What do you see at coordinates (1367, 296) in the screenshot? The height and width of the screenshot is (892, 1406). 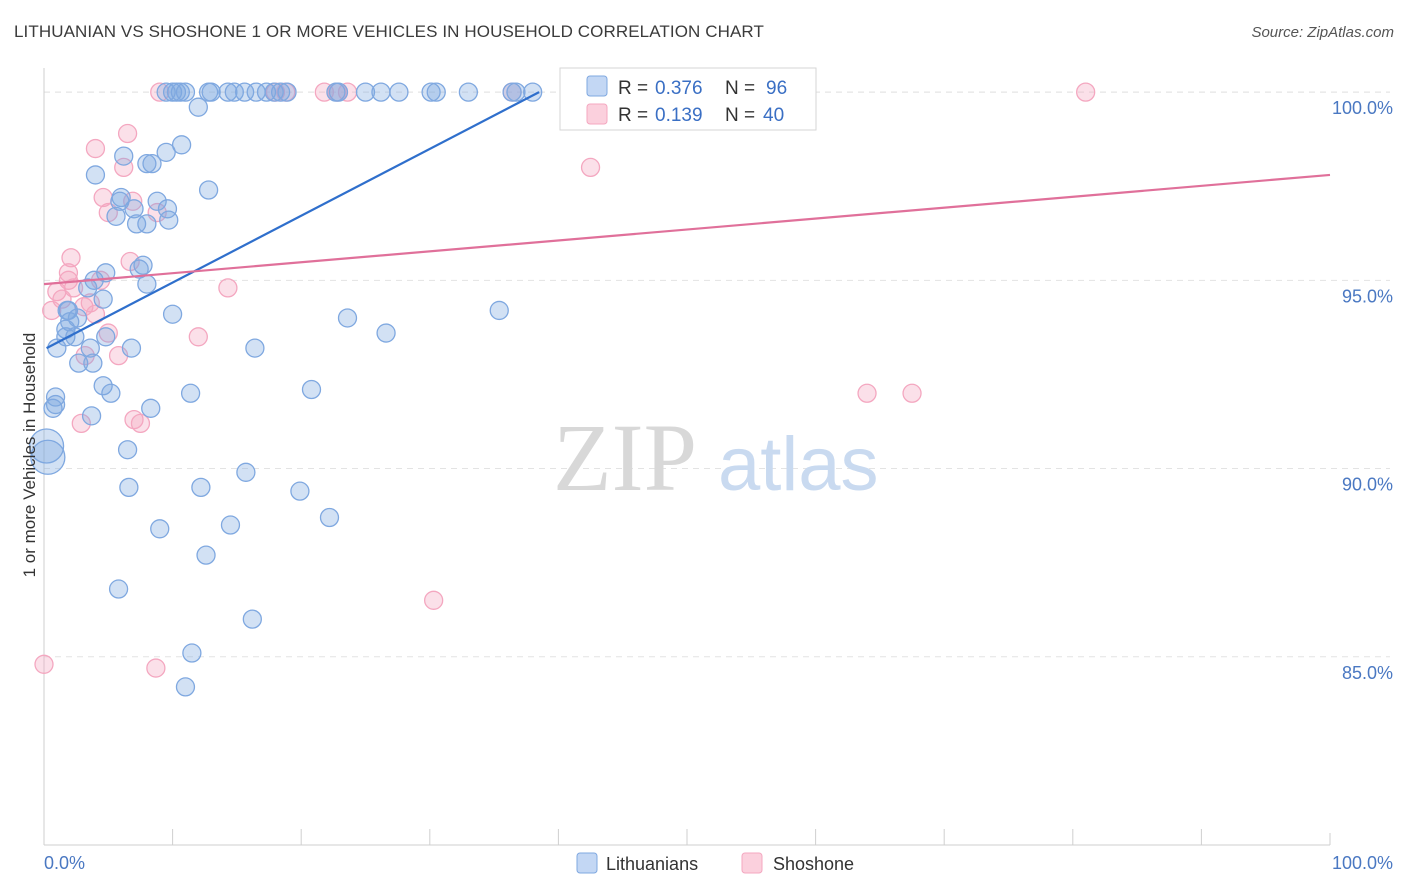 I see `y-tick-label-95: 95.0%` at bounding box center [1367, 296].